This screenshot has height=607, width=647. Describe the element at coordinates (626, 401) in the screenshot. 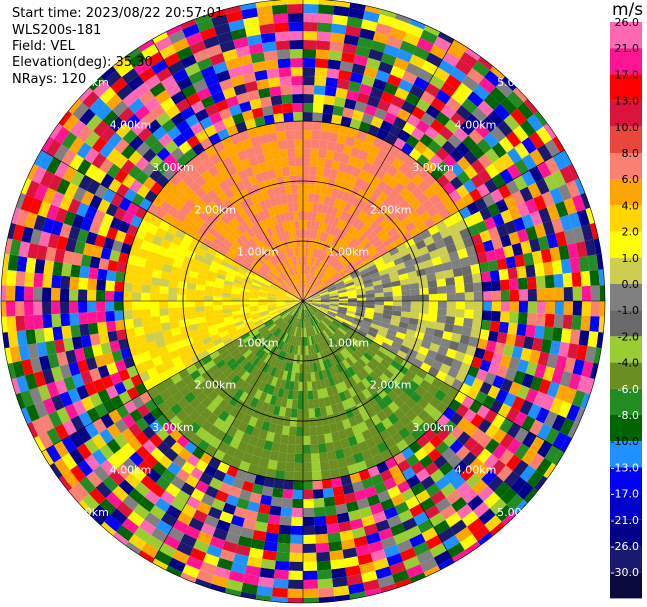

I see `colorbar-swatch` at that location.